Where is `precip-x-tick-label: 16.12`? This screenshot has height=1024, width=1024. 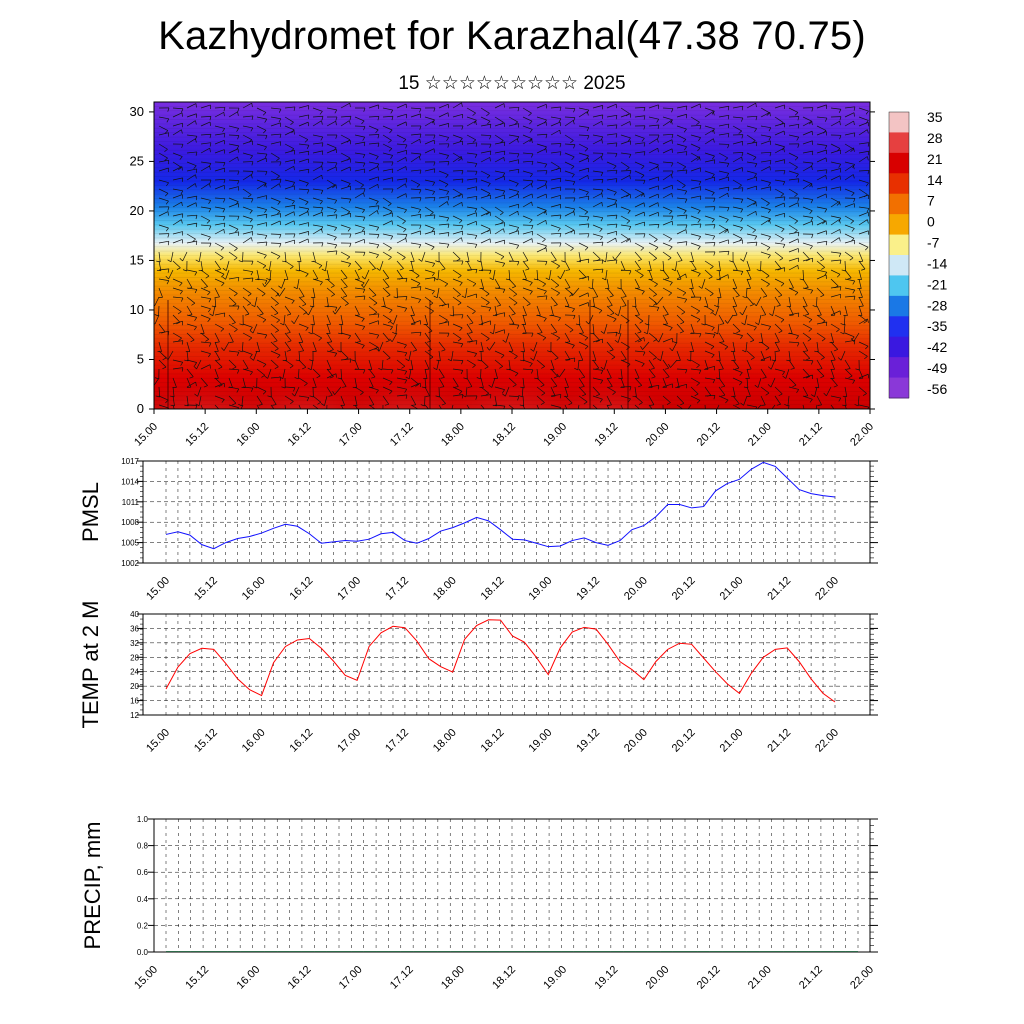
precip-x-tick-label: 16.12 is located at coordinates (300, 978).